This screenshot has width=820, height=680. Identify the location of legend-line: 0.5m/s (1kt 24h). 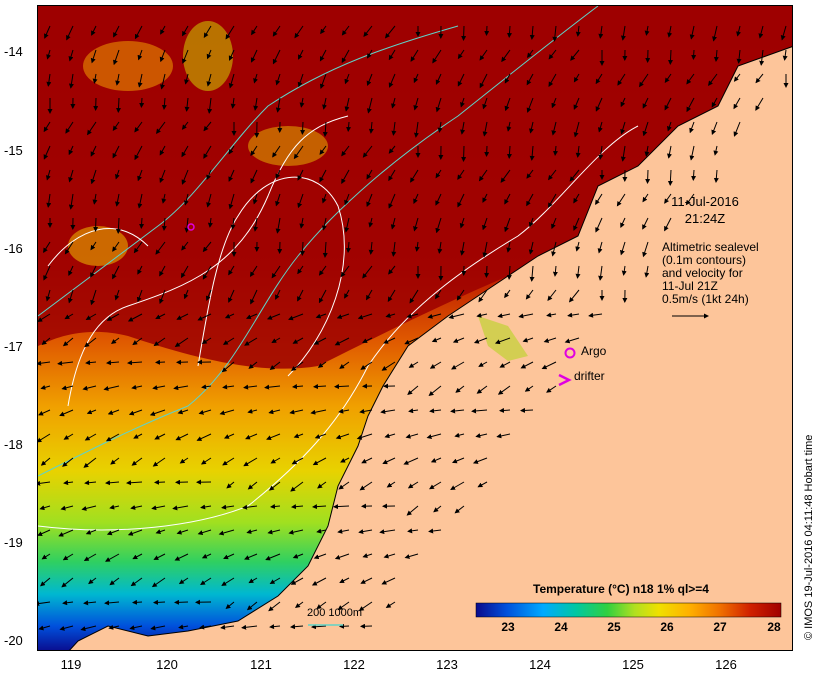
(705, 299).